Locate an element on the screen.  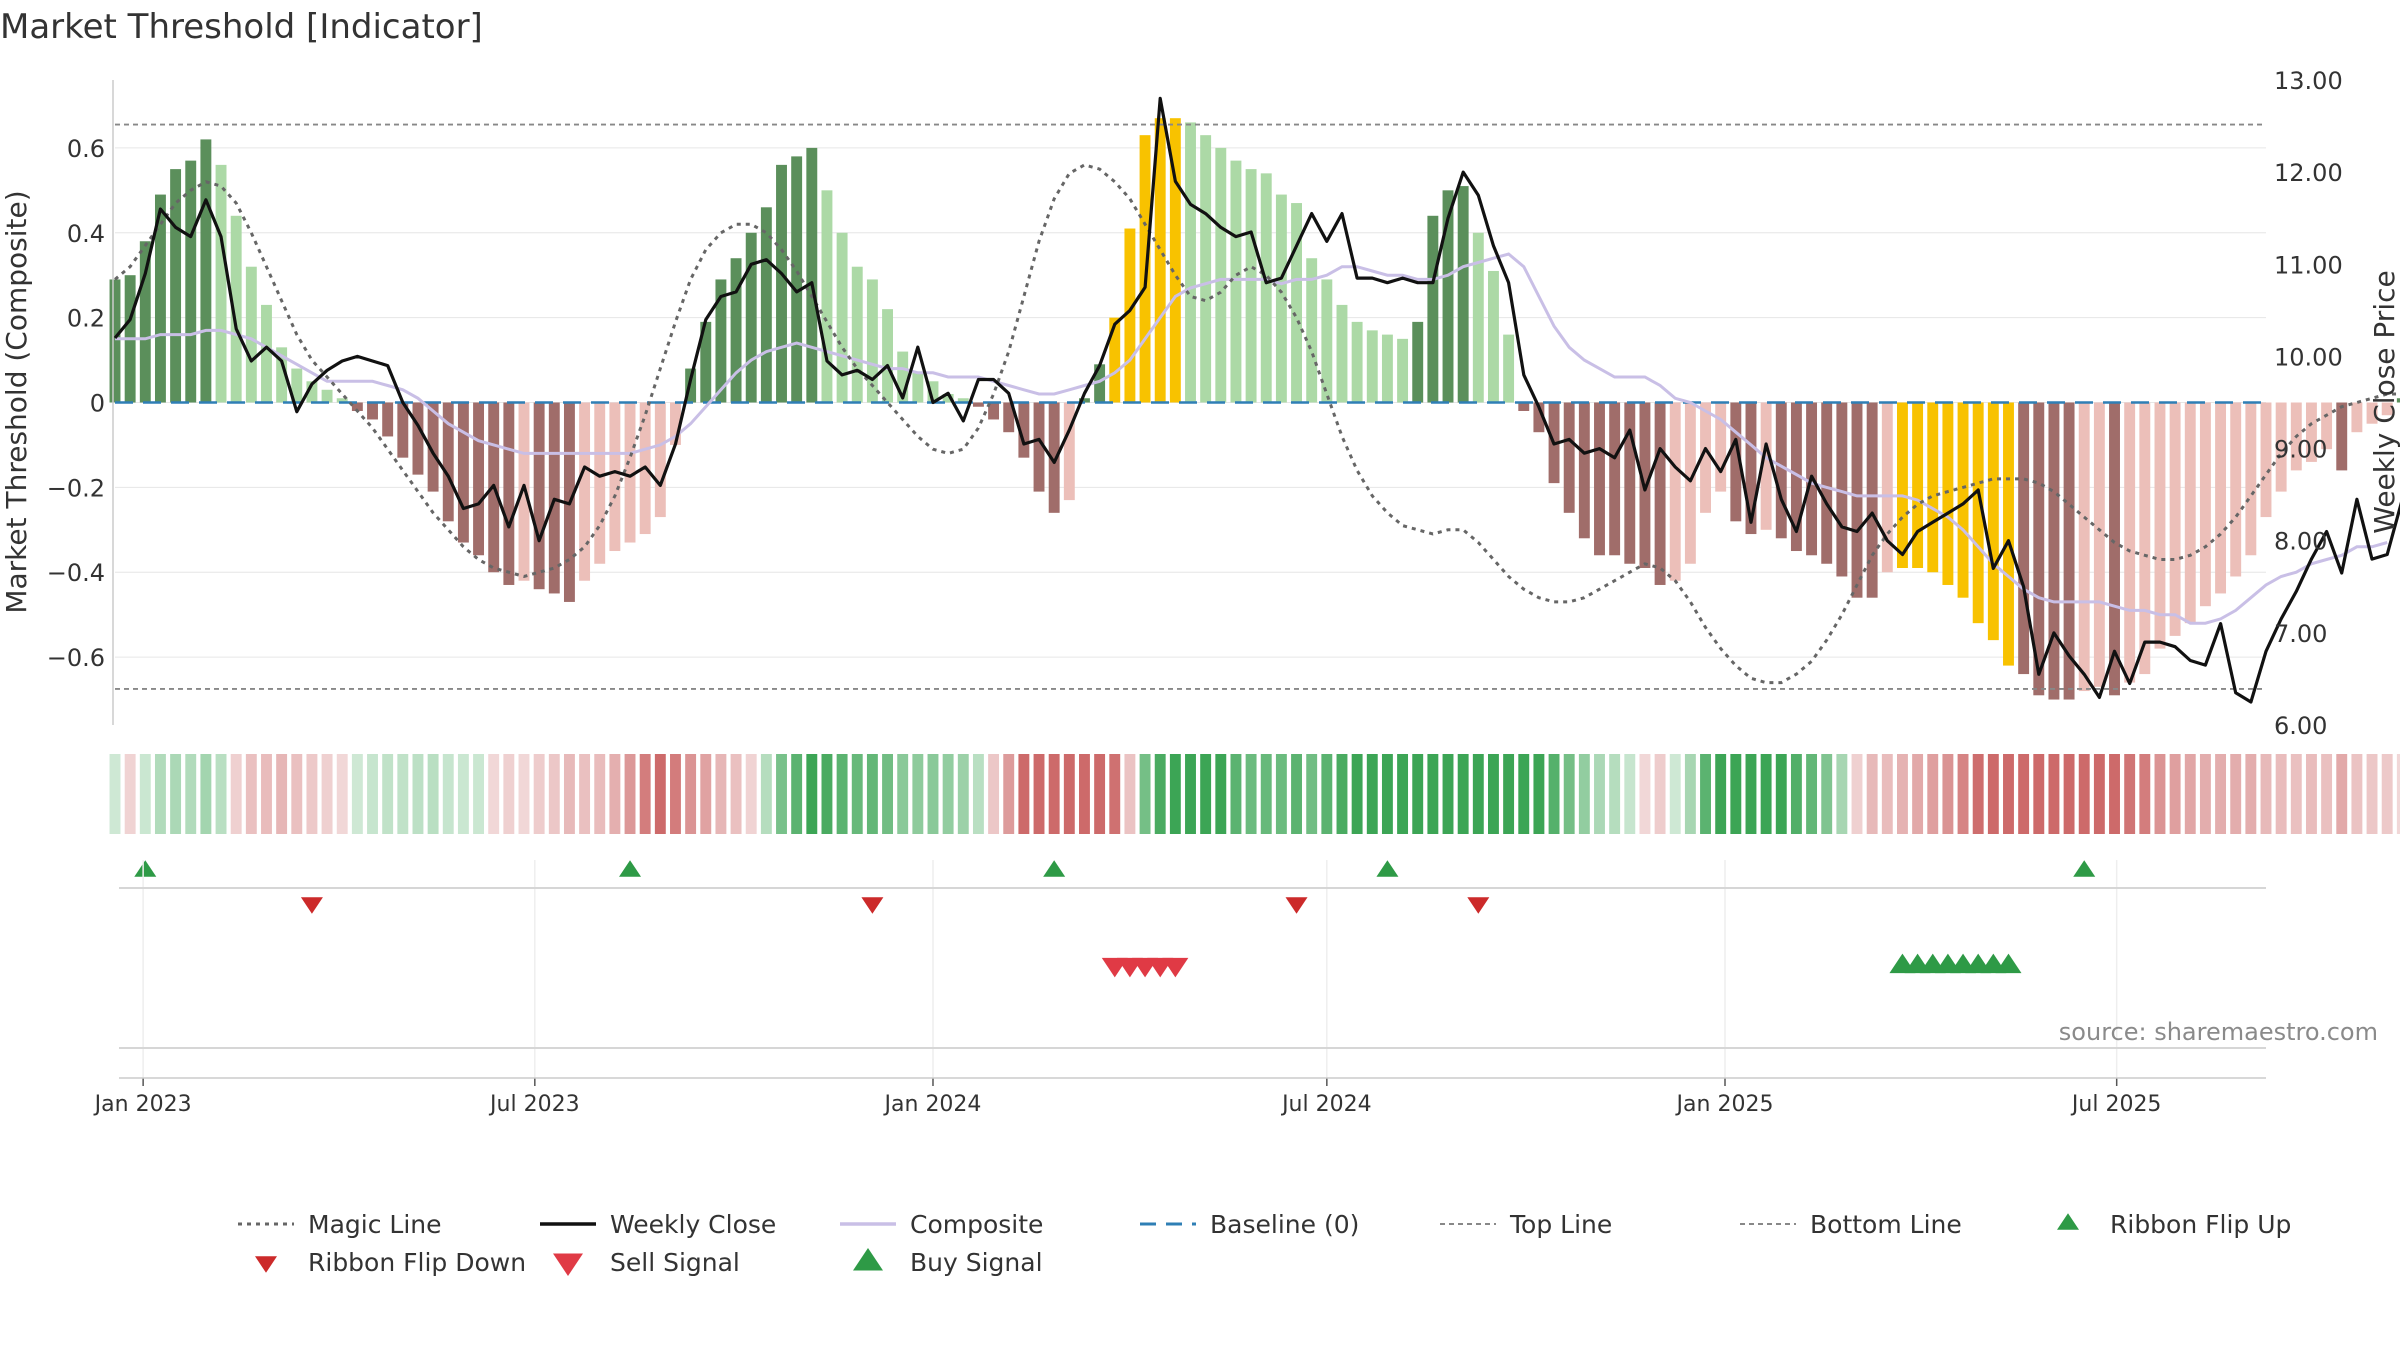
legend-label: Weekly Close is located at coordinates (693, 1224).